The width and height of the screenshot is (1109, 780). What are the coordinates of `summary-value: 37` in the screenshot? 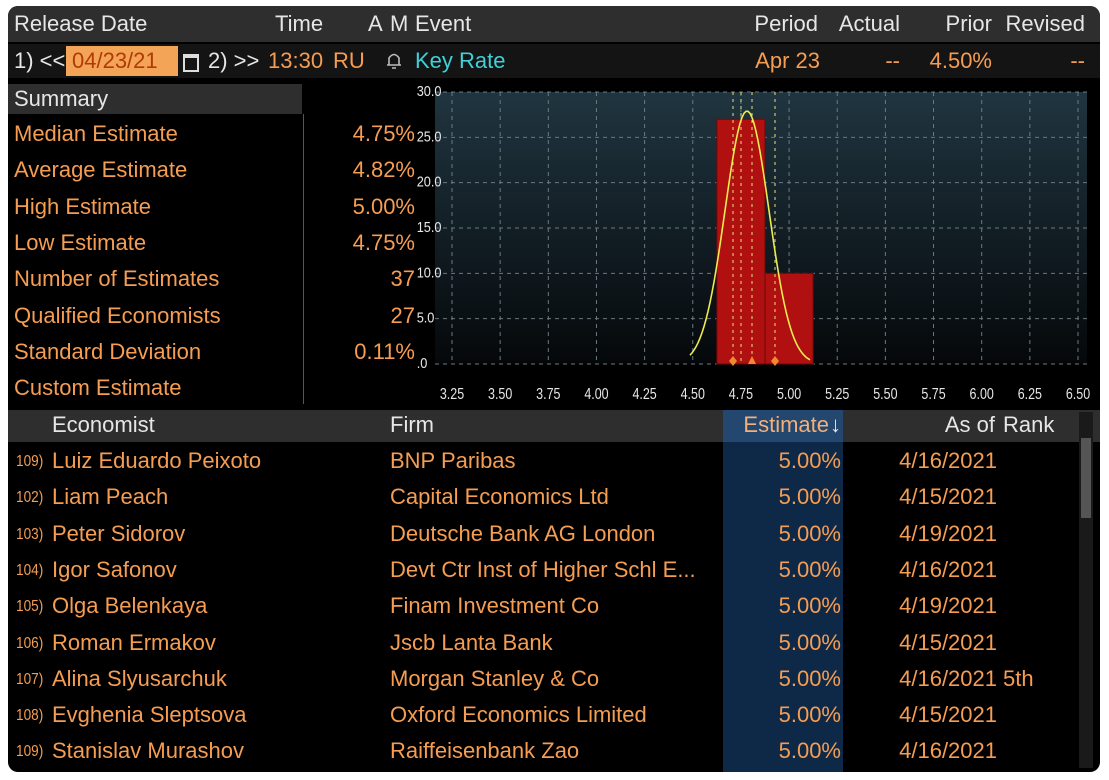 It's located at (402, 279).